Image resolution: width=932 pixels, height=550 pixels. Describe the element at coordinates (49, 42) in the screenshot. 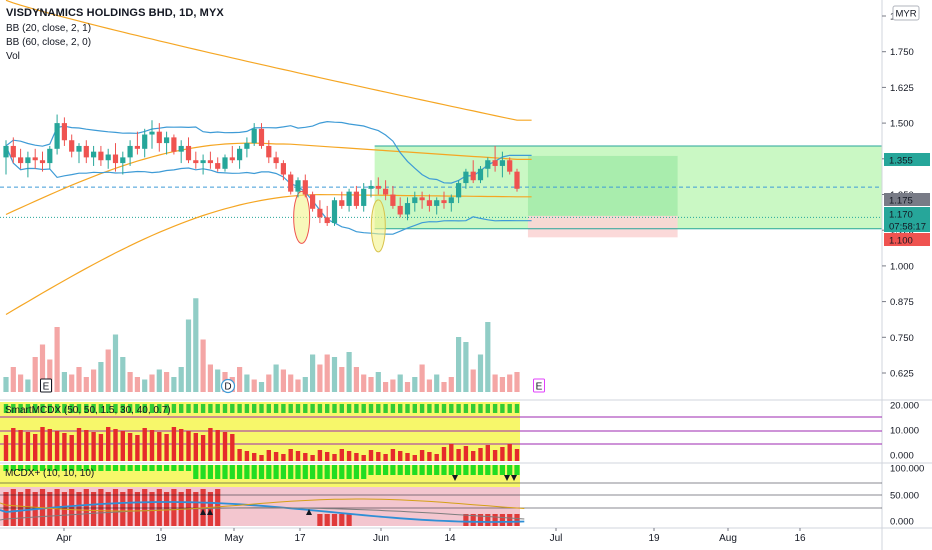

I see `indicator-bb60-label: BB (60, close, 2, 0)` at that location.